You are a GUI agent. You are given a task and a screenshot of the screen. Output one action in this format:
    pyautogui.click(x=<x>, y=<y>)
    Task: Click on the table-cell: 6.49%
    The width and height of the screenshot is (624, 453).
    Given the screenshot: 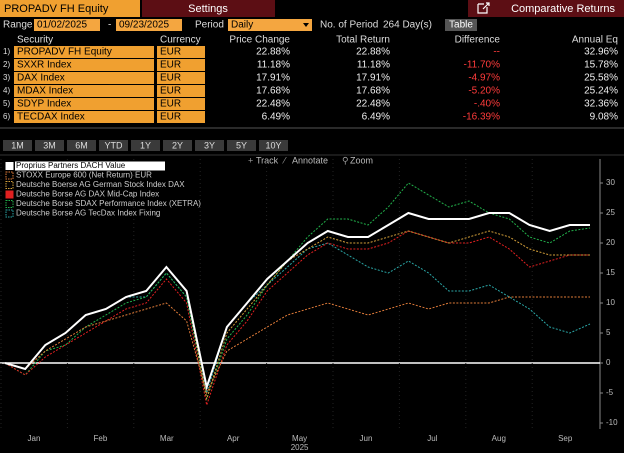 What is the action you would take?
    pyautogui.click(x=276, y=117)
    